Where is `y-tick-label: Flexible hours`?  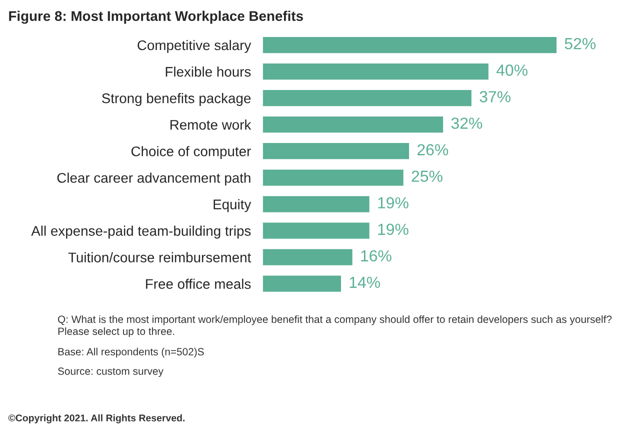 y-tick-label: Flexible hours is located at coordinates (208, 71).